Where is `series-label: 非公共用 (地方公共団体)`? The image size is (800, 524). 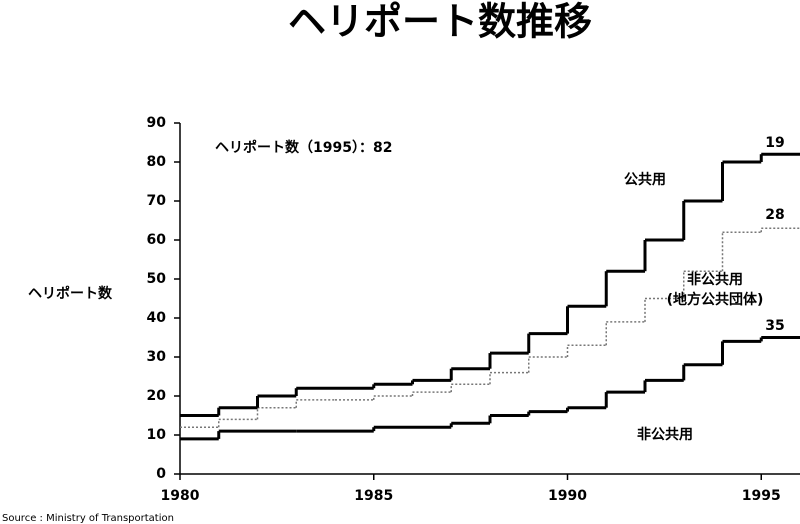 series-label: 非公共用 (地方公共団体) is located at coordinates (715, 290).